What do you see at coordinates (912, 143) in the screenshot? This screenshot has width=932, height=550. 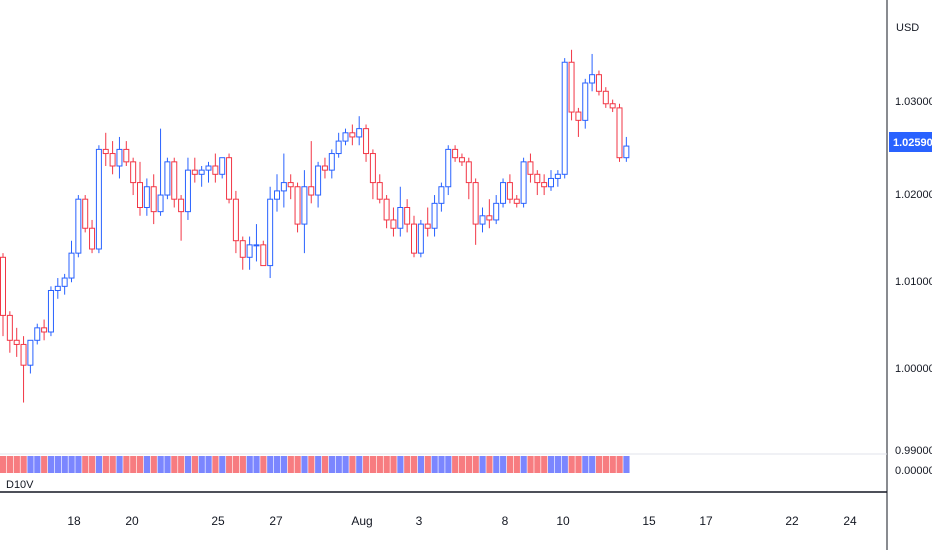 I see `last-price-label: 1.02590` at bounding box center [912, 143].